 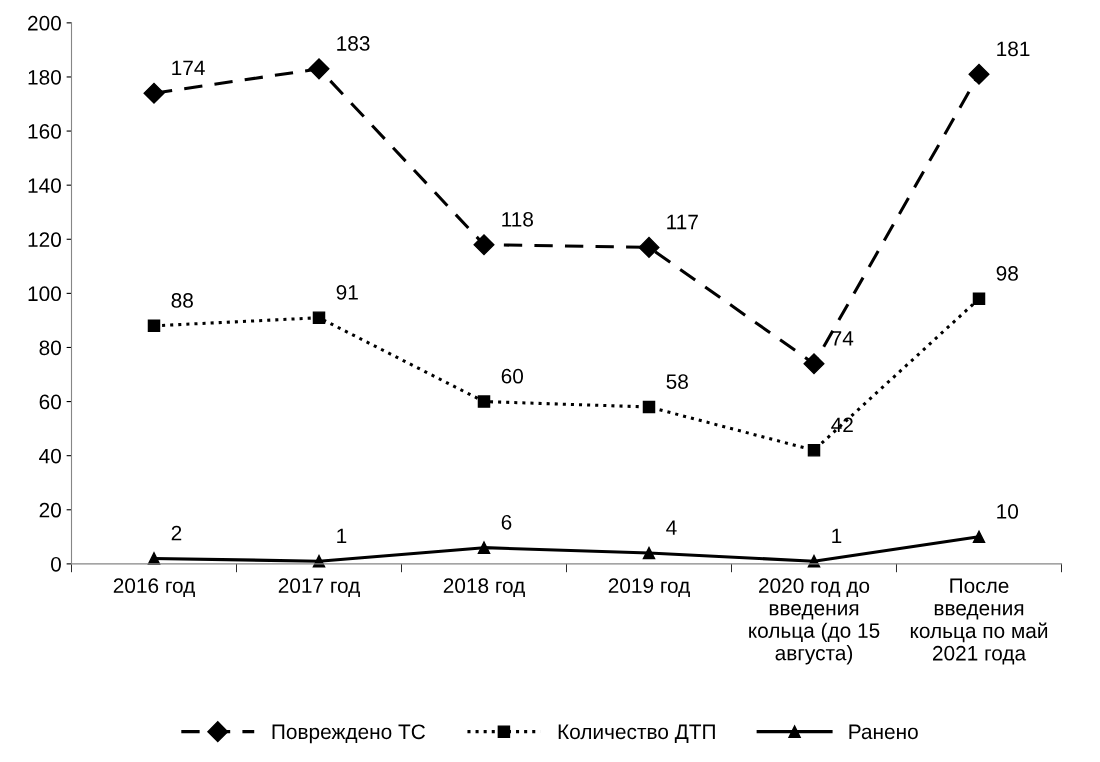 I want to click on x-tick-label: 2018 год, so click(x=484, y=588).